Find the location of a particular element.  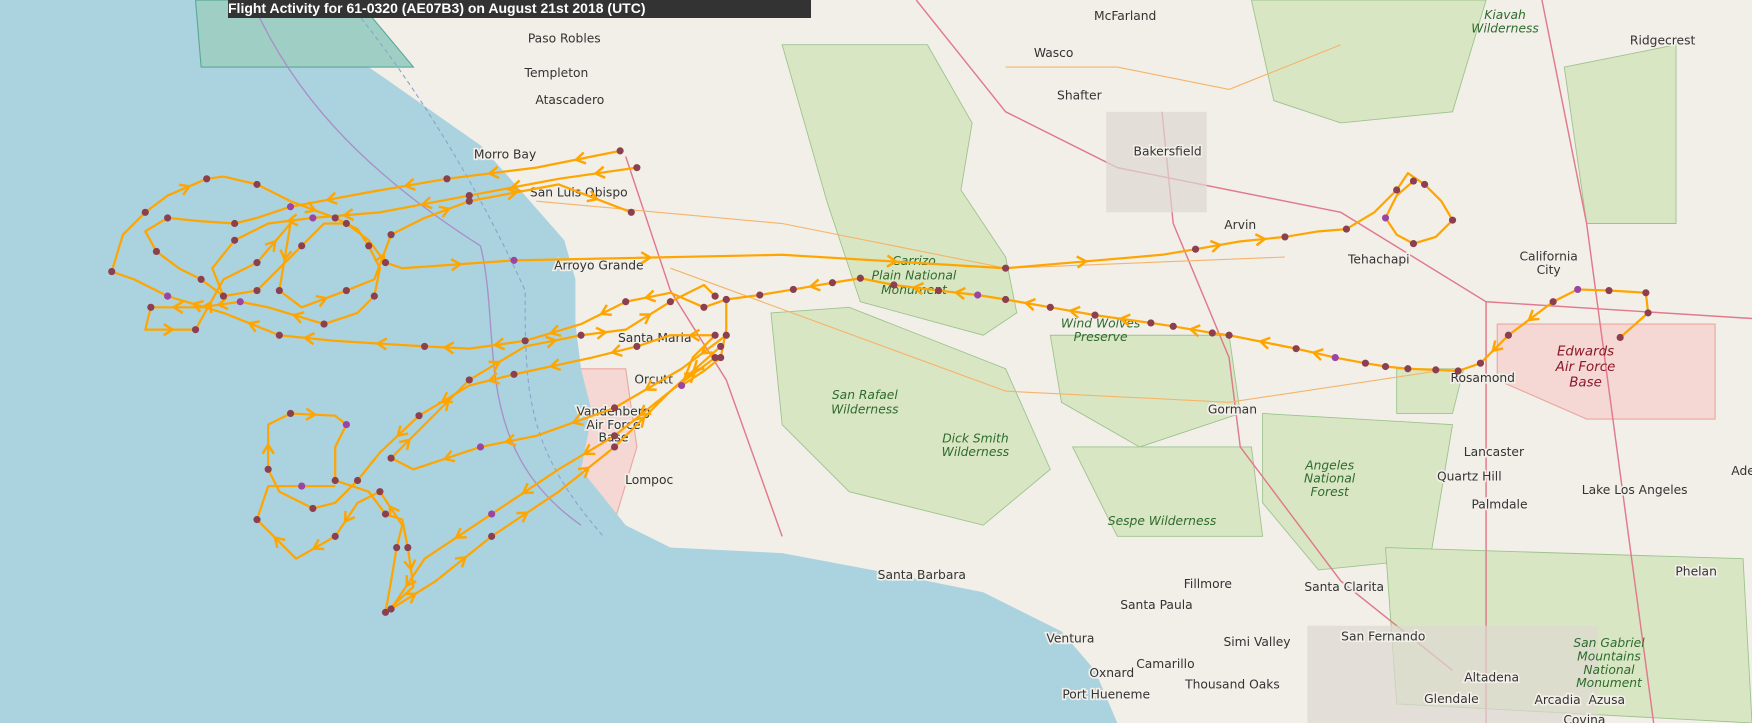

place-label: Simi Valley is located at coordinates (1256, 642).